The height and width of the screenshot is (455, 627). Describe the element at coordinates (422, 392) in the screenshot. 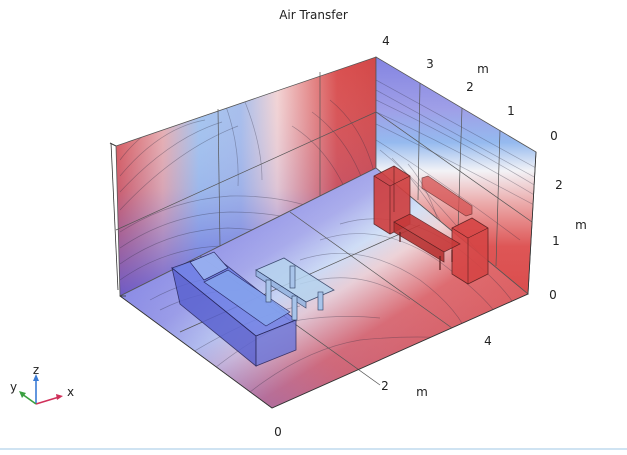

I see `x-axis-unit: m` at that location.